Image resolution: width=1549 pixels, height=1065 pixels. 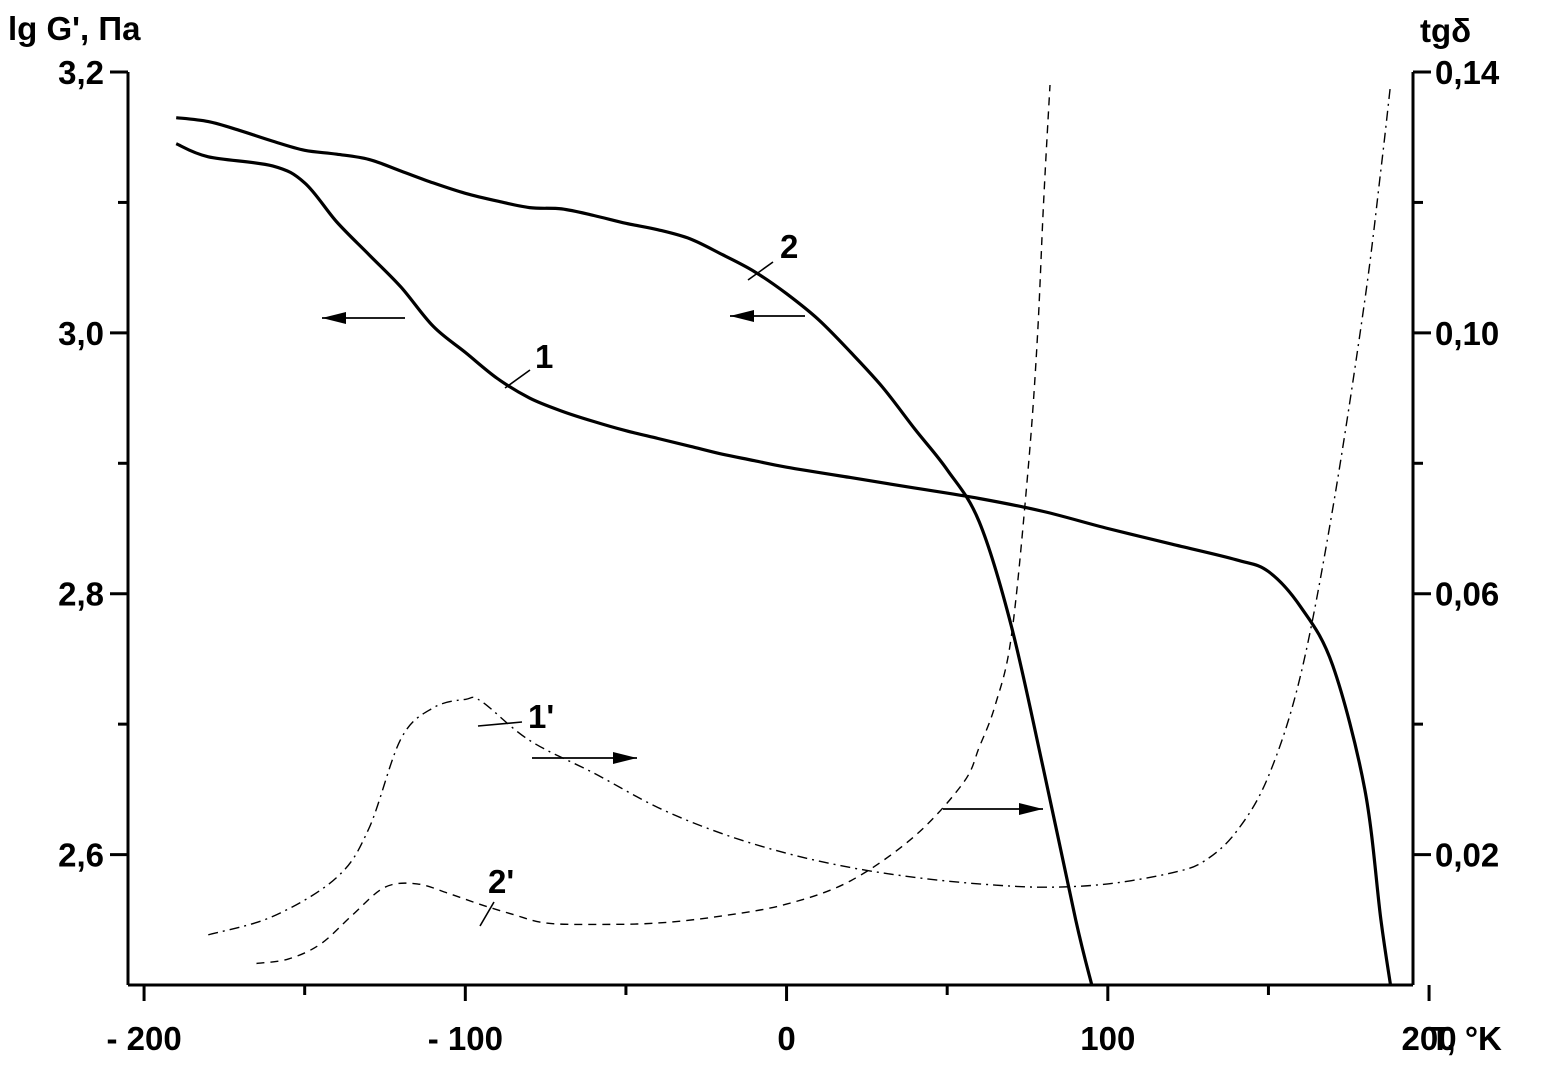 What do you see at coordinates (767, 316) in the screenshot?
I see `arrow-series-2-left-axis` at bounding box center [767, 316].